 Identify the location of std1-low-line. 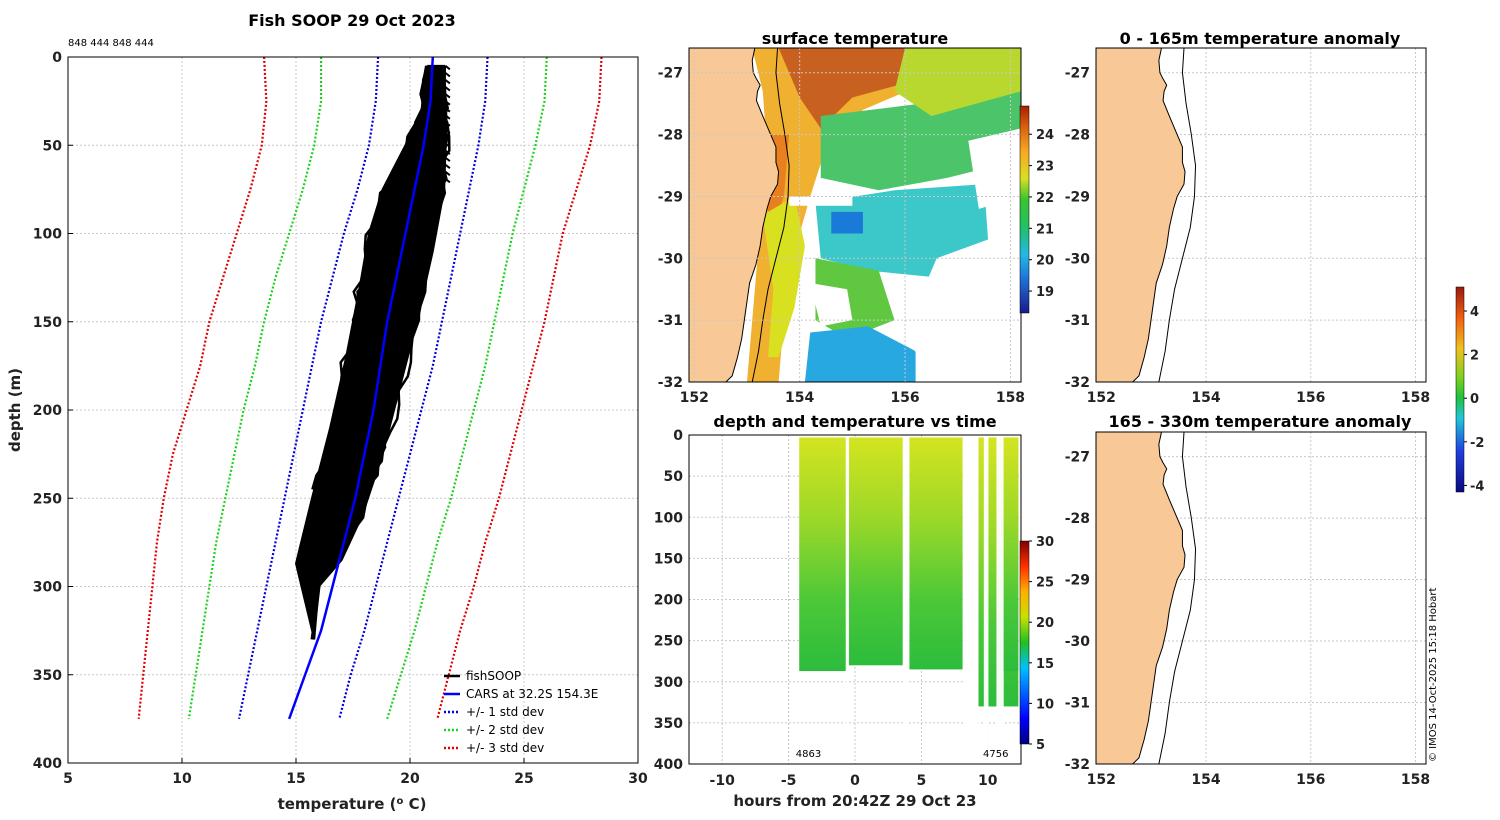
(308, 388).